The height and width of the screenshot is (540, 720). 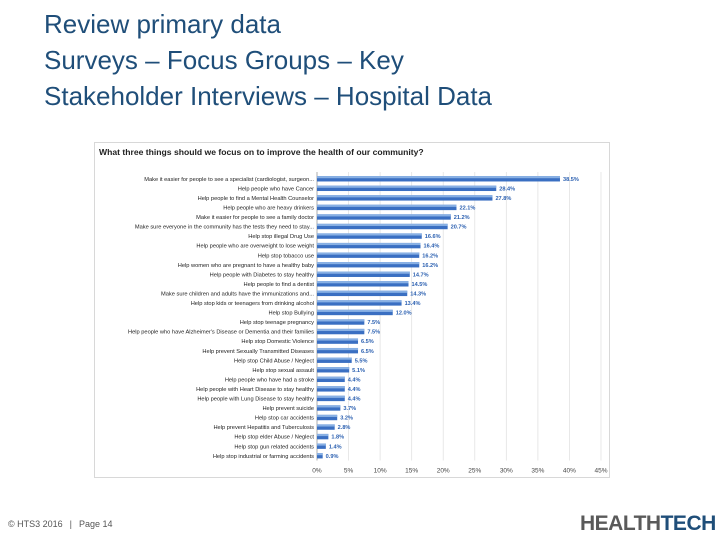 I want to click on data-label: 27.8%, so click(x=503, y=199).